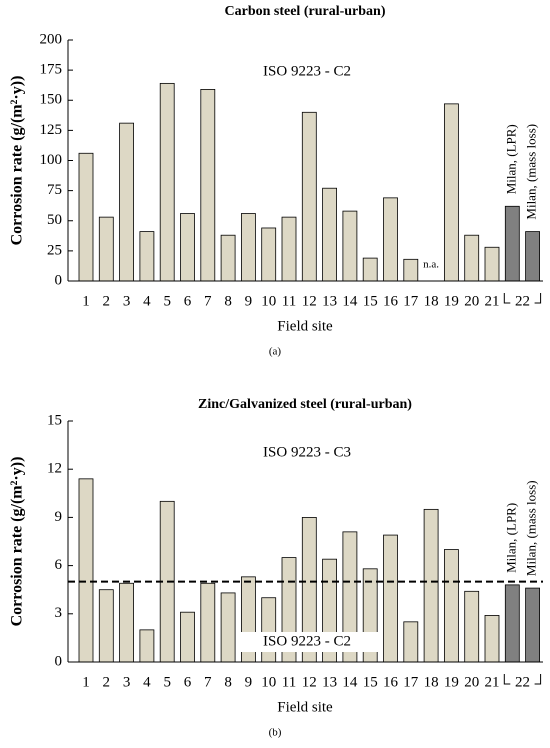 The width and height of the screenshot is (550, 748). What do you see at coordinates (451, 682) in the screenshot?
I see `x-tick-label: 19` at bounding box center [451, 682].